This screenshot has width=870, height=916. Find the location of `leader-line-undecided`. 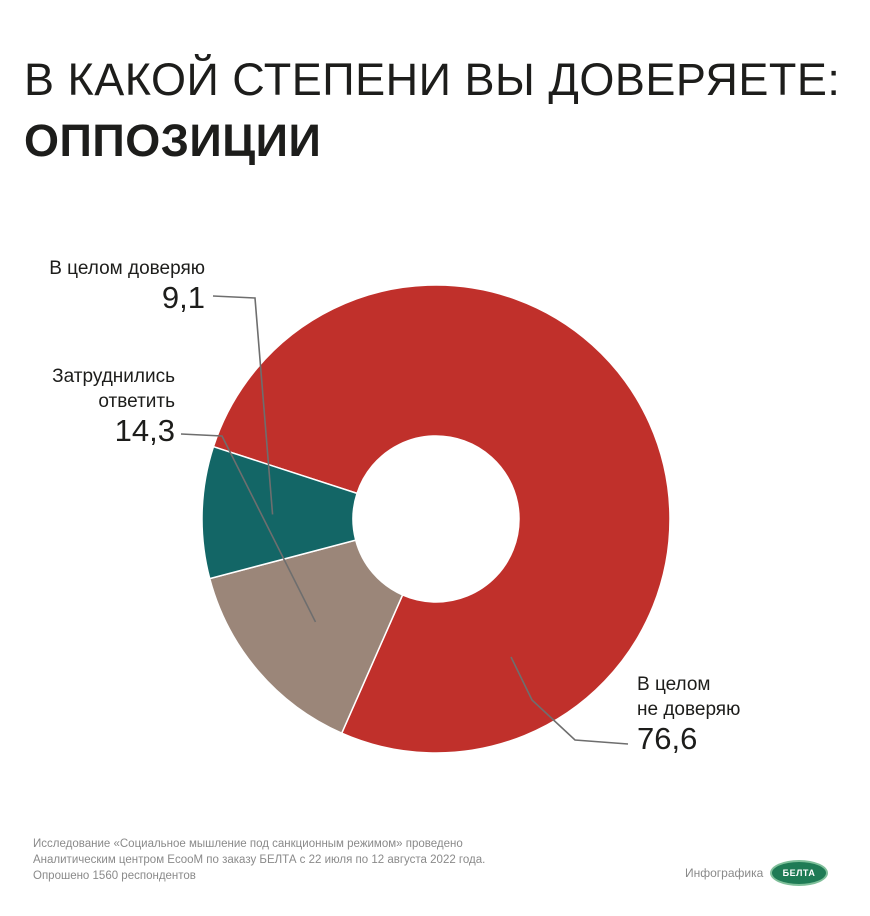

leader-line-undecided is located at coordinates (248, 528).